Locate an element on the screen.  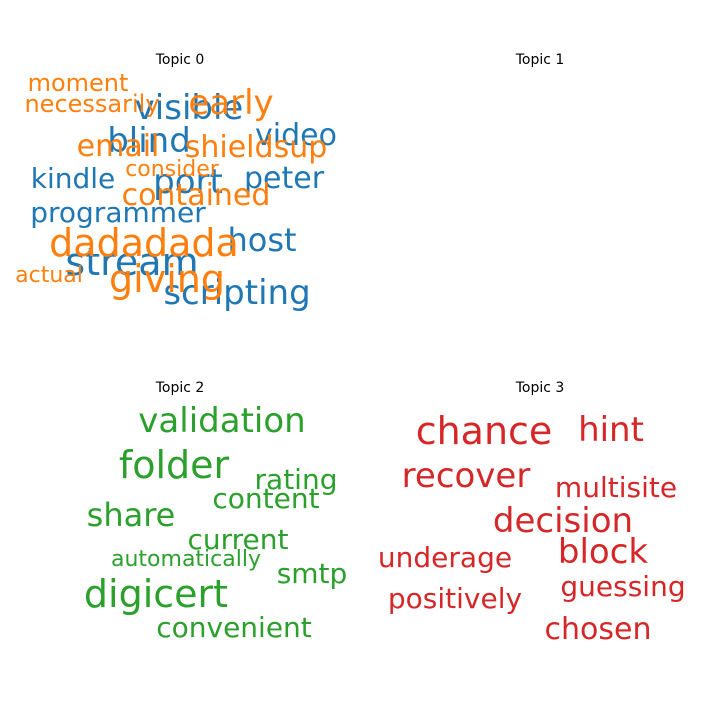
word-positively: positively is located at coordinates (455, 598).